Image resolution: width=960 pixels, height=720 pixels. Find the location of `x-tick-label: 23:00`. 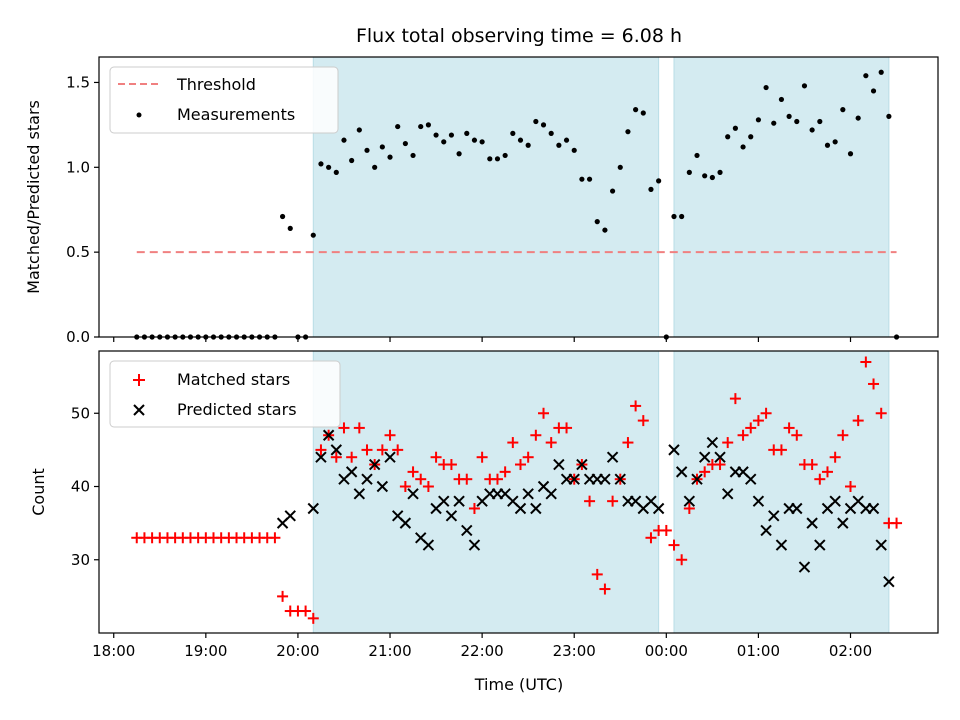

x-tick-label: 23:00 is located at coordinates (574, 651).